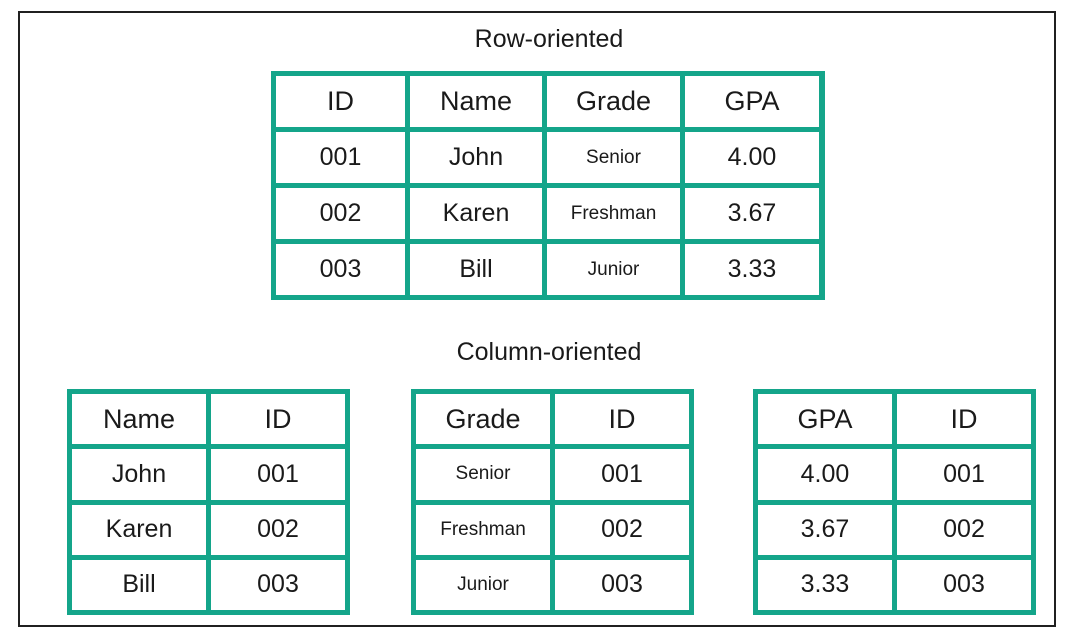 This screenshot has width=1080, height=640. What do you see at coordinates (894, 502) in the screenshot?
I see `column-table-gpa: GPA ID 4.00 001 3.67 002 3.33 003` at bounding box center [894, 502].